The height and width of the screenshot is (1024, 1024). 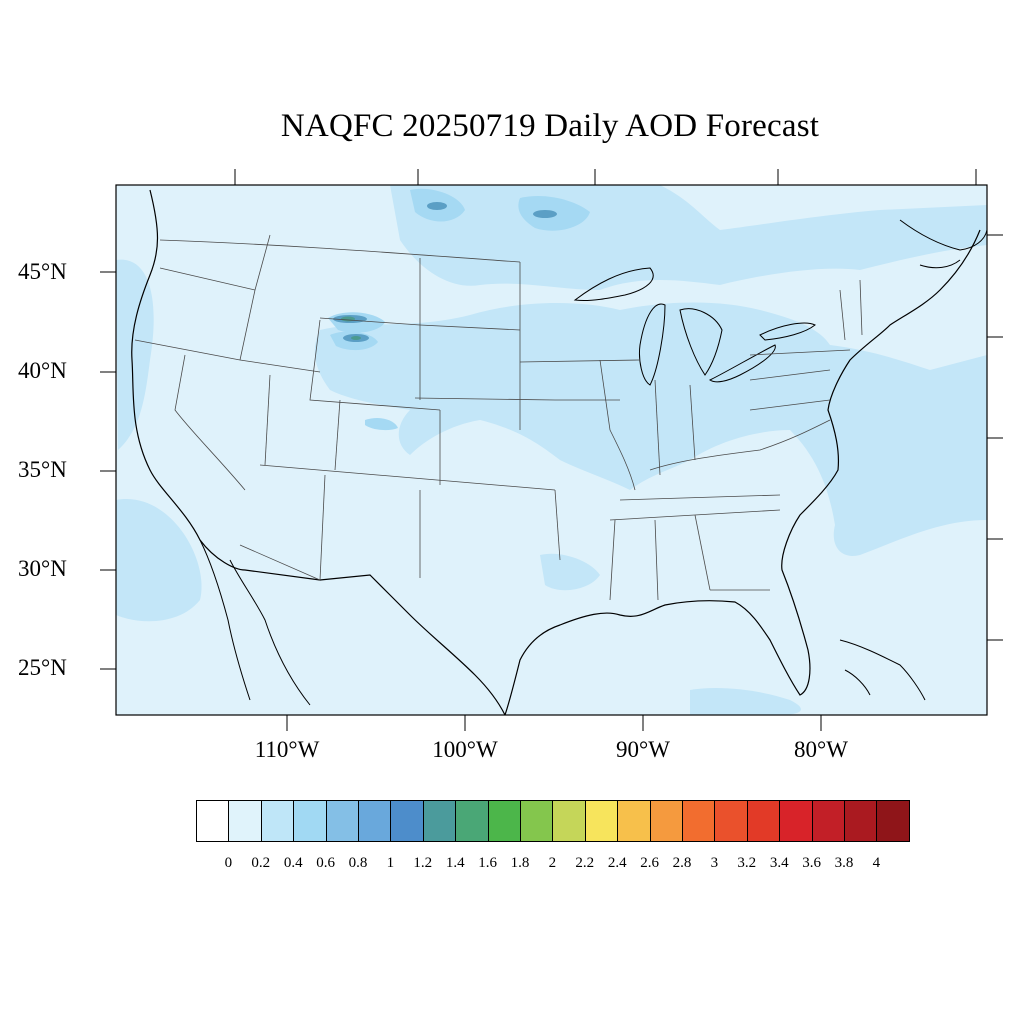 I want to click on colorbar-tick-label: 1.8, so click(x=520, y=863).